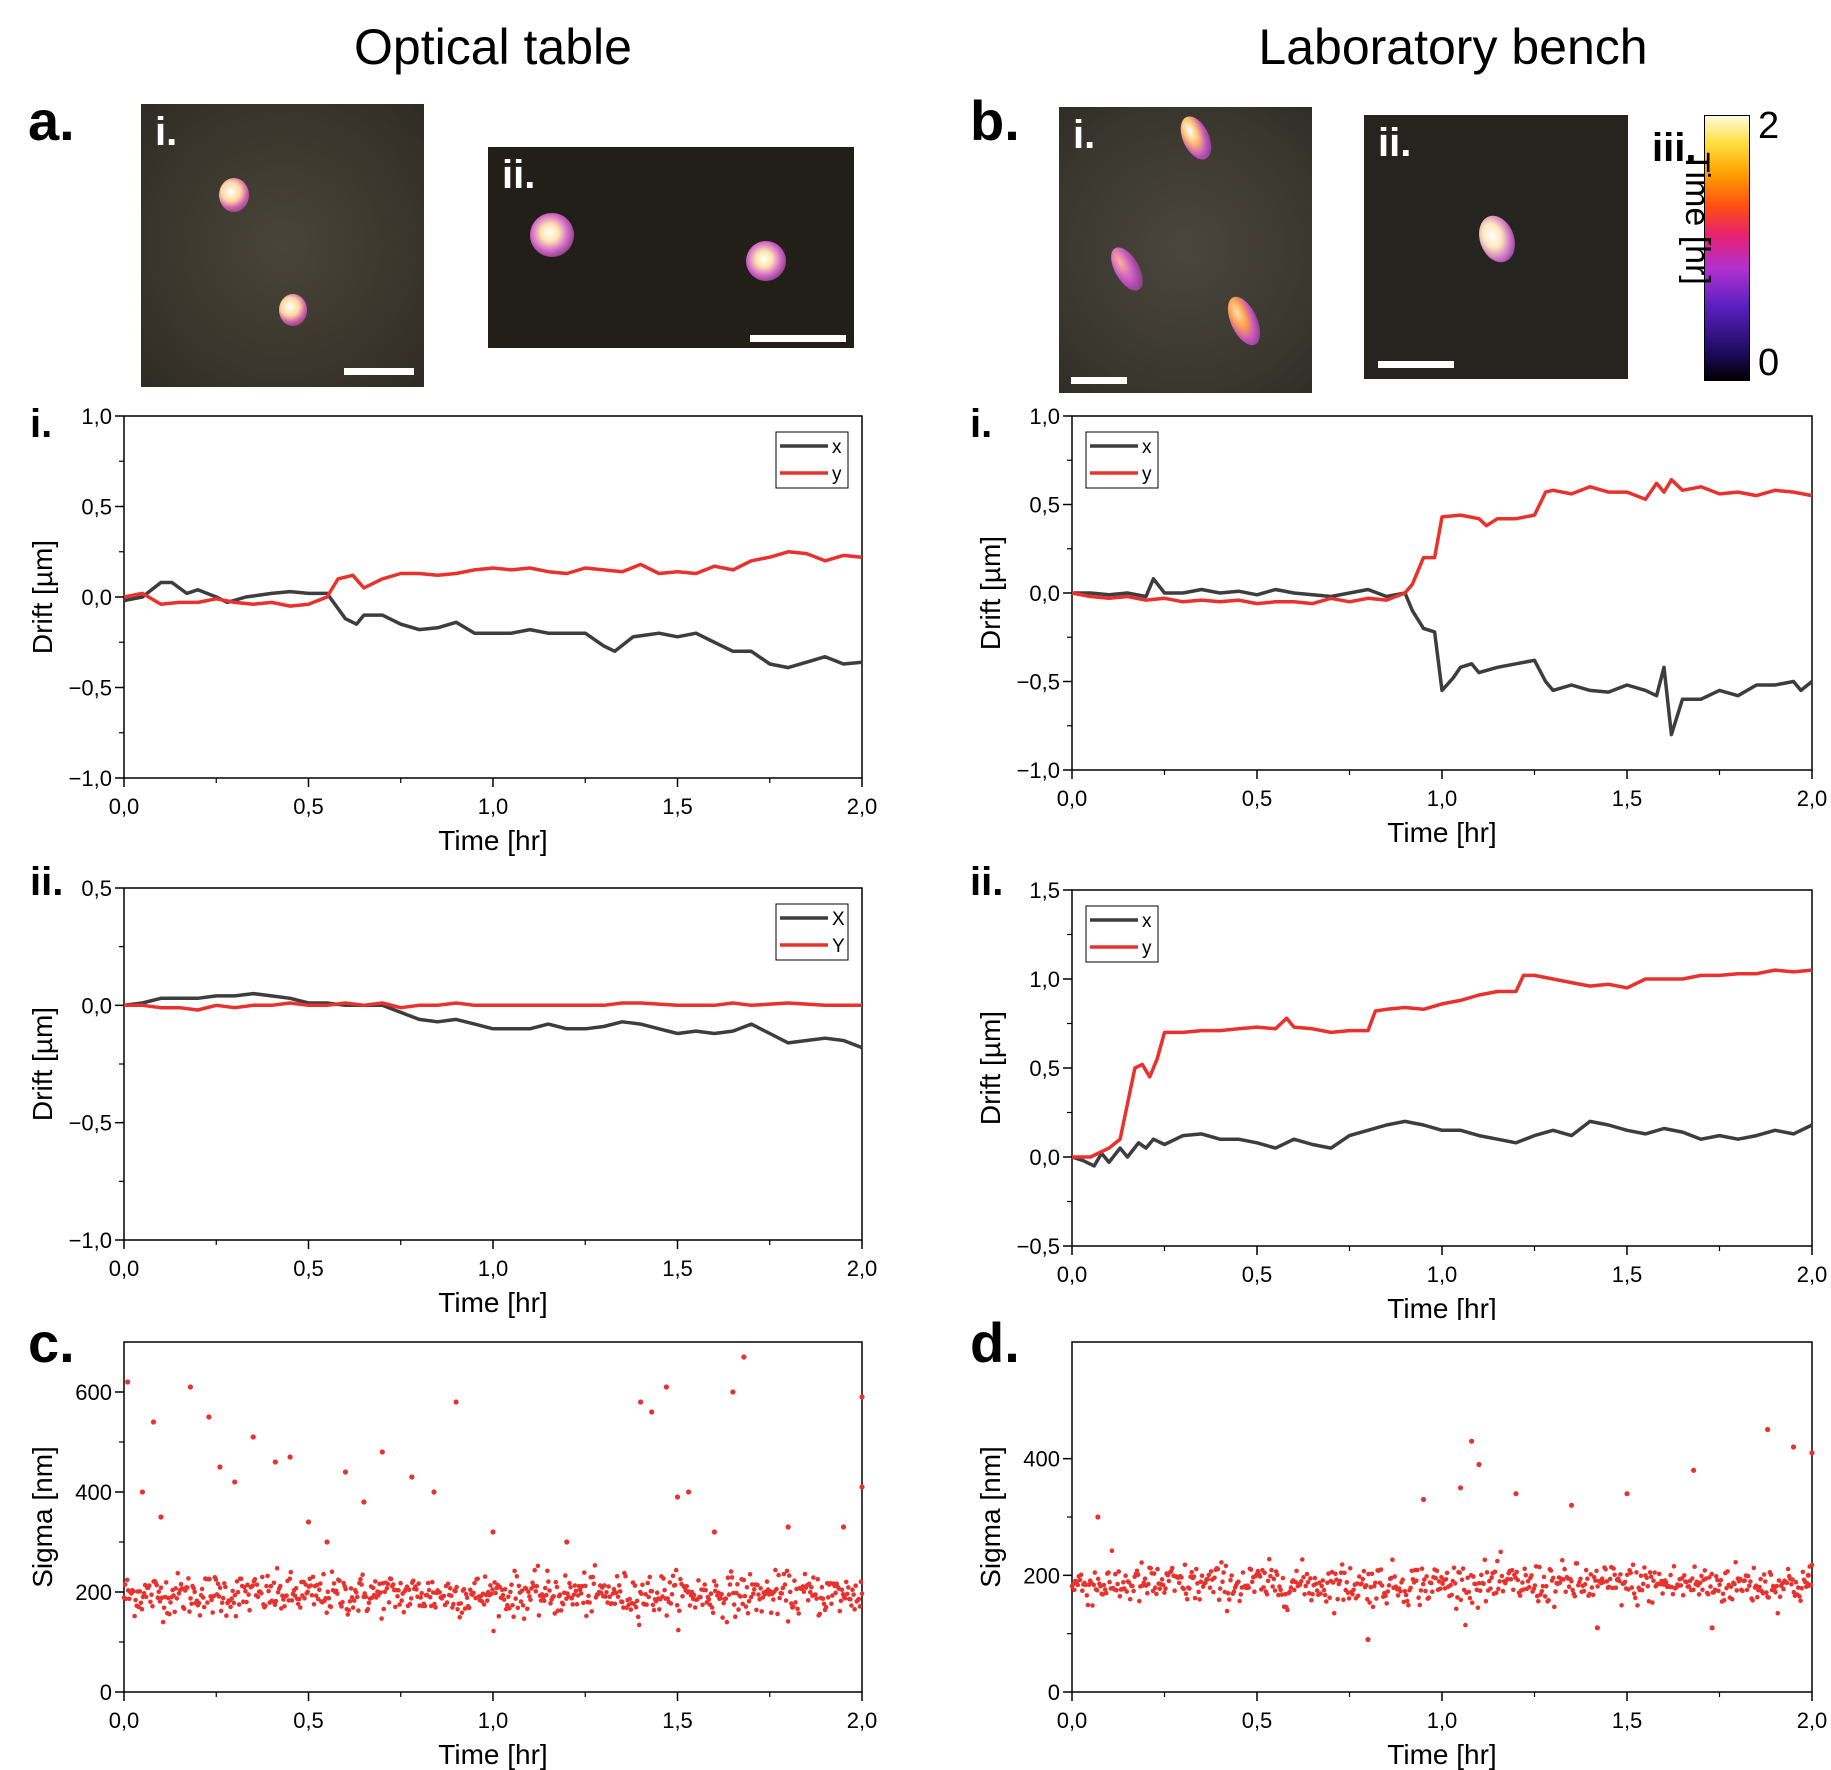 Image resolution: width=1831 pixels, height=1770 pixels. Describe the element at coordinates (1257, 1720) in the screenshot. I see `x-tick-label: 0,5` at that location.